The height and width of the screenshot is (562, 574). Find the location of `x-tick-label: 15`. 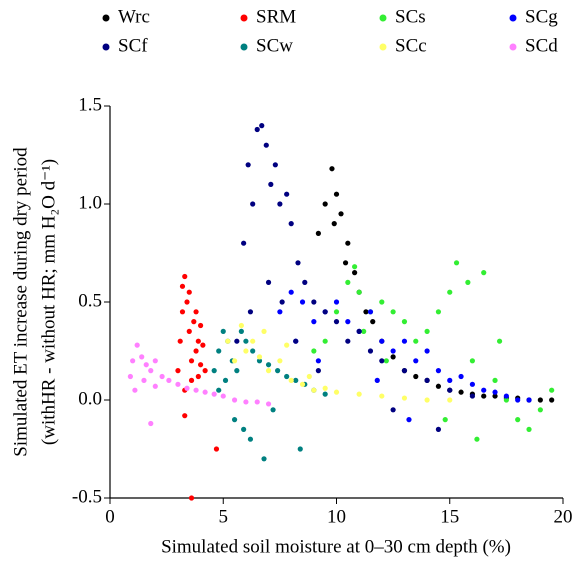

x-tick-label: 15 is located at coordinates (449, 516).